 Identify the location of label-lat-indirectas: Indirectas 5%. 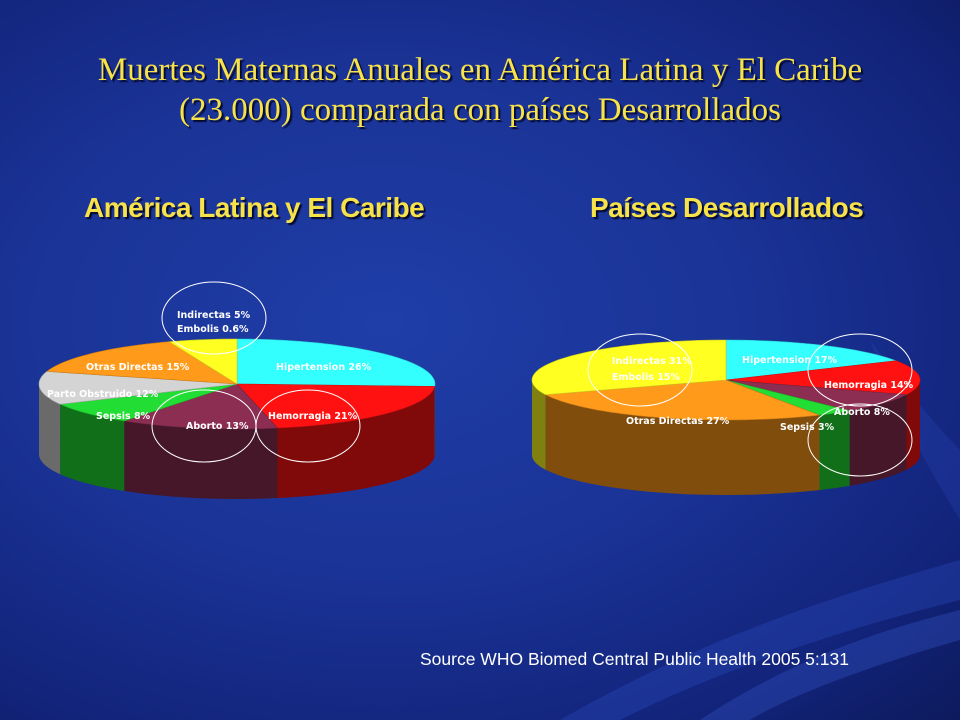
(214, 315).